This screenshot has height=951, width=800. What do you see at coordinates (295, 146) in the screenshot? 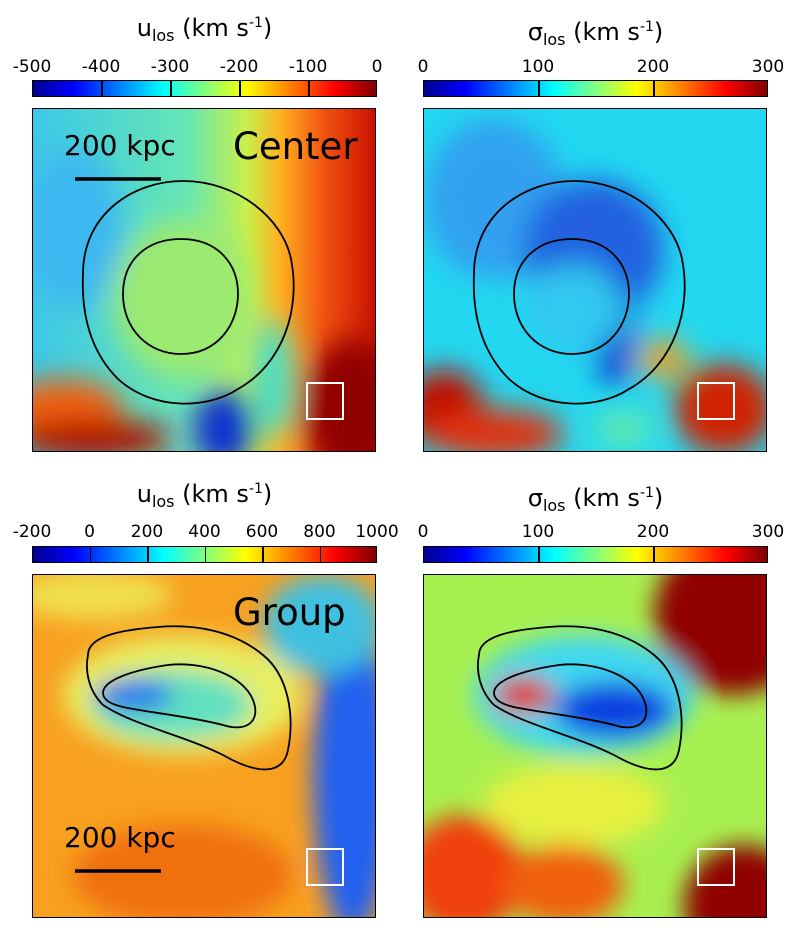
I see `row-label-center: Center` at bounding box center [295, 146].